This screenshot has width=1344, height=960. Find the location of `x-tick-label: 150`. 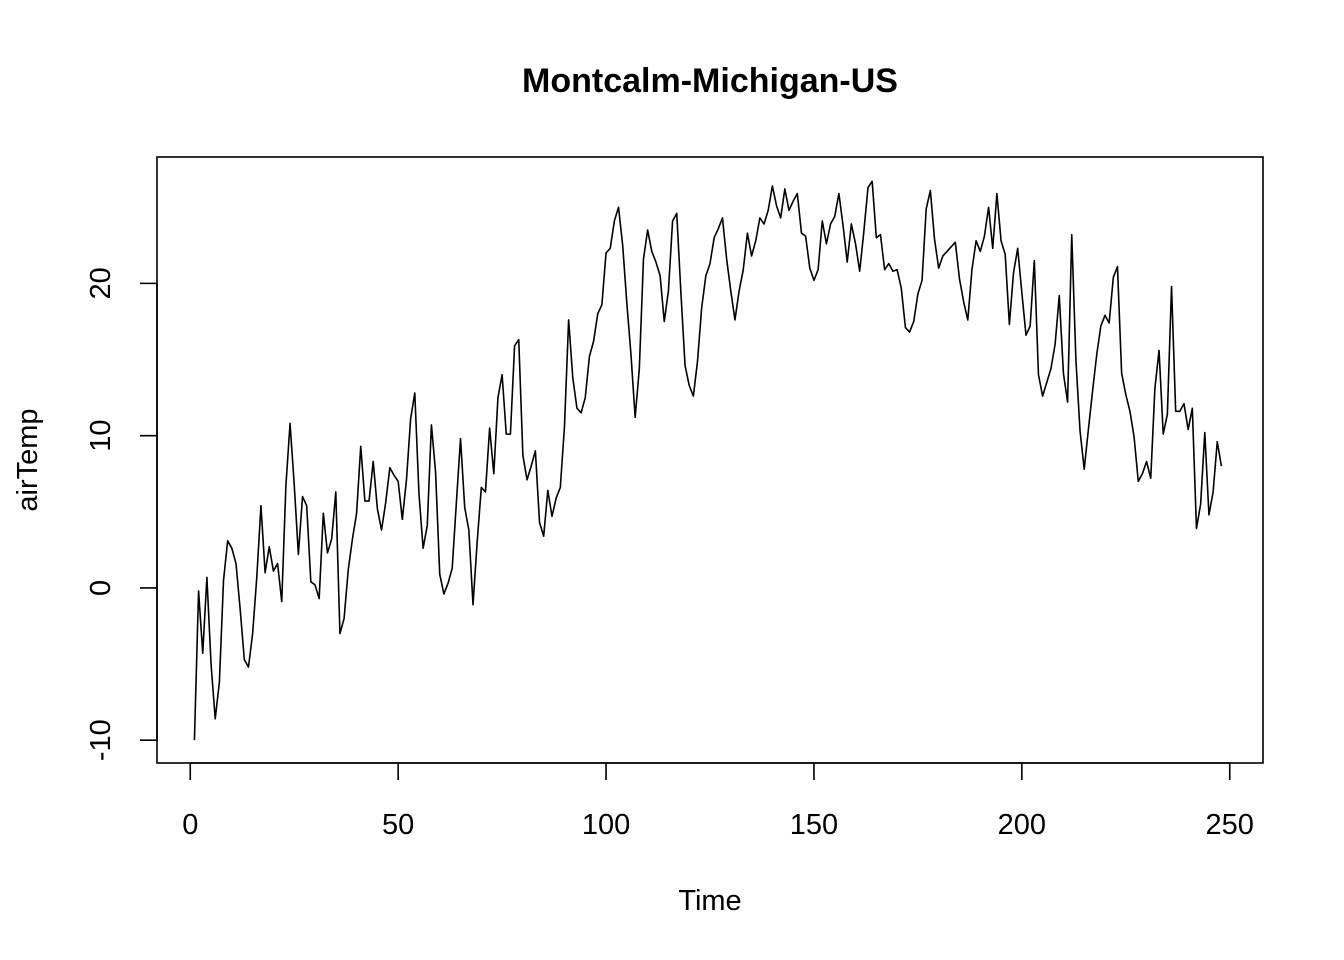

x-tick-label: 150 is located at coordinates (814, 825).